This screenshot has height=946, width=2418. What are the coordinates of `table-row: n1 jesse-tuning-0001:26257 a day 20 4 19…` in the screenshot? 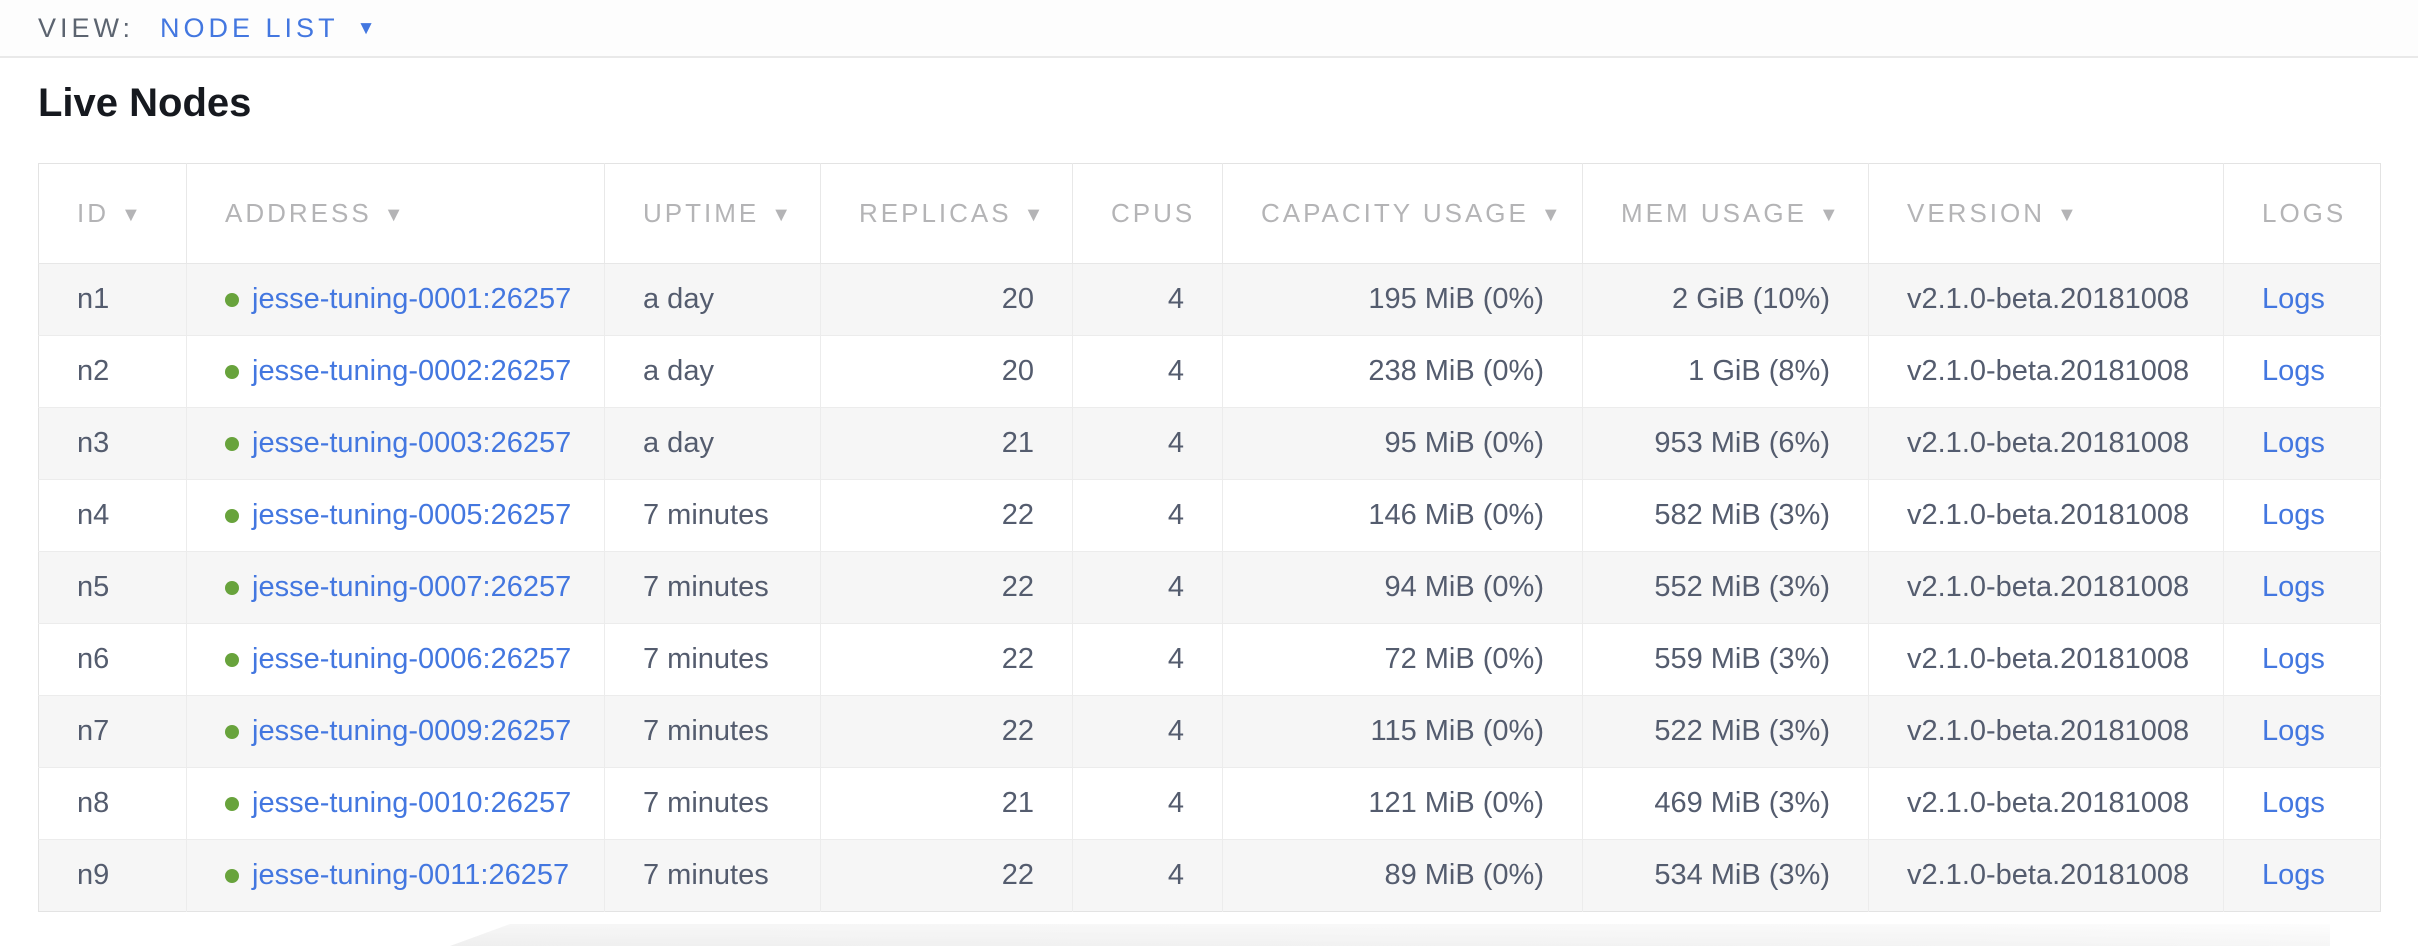 It's located at (1209, 299).